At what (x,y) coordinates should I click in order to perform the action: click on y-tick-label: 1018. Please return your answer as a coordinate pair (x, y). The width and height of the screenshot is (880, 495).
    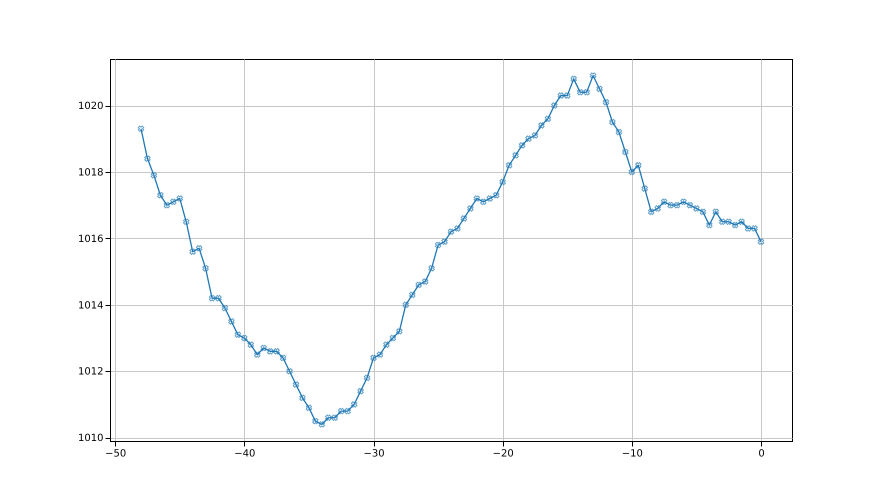
    Looking at the image, I should click on (91, 172).